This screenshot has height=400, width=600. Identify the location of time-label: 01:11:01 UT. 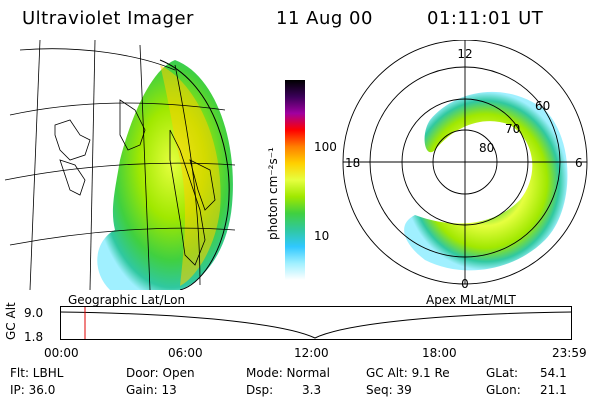
(485, 18).